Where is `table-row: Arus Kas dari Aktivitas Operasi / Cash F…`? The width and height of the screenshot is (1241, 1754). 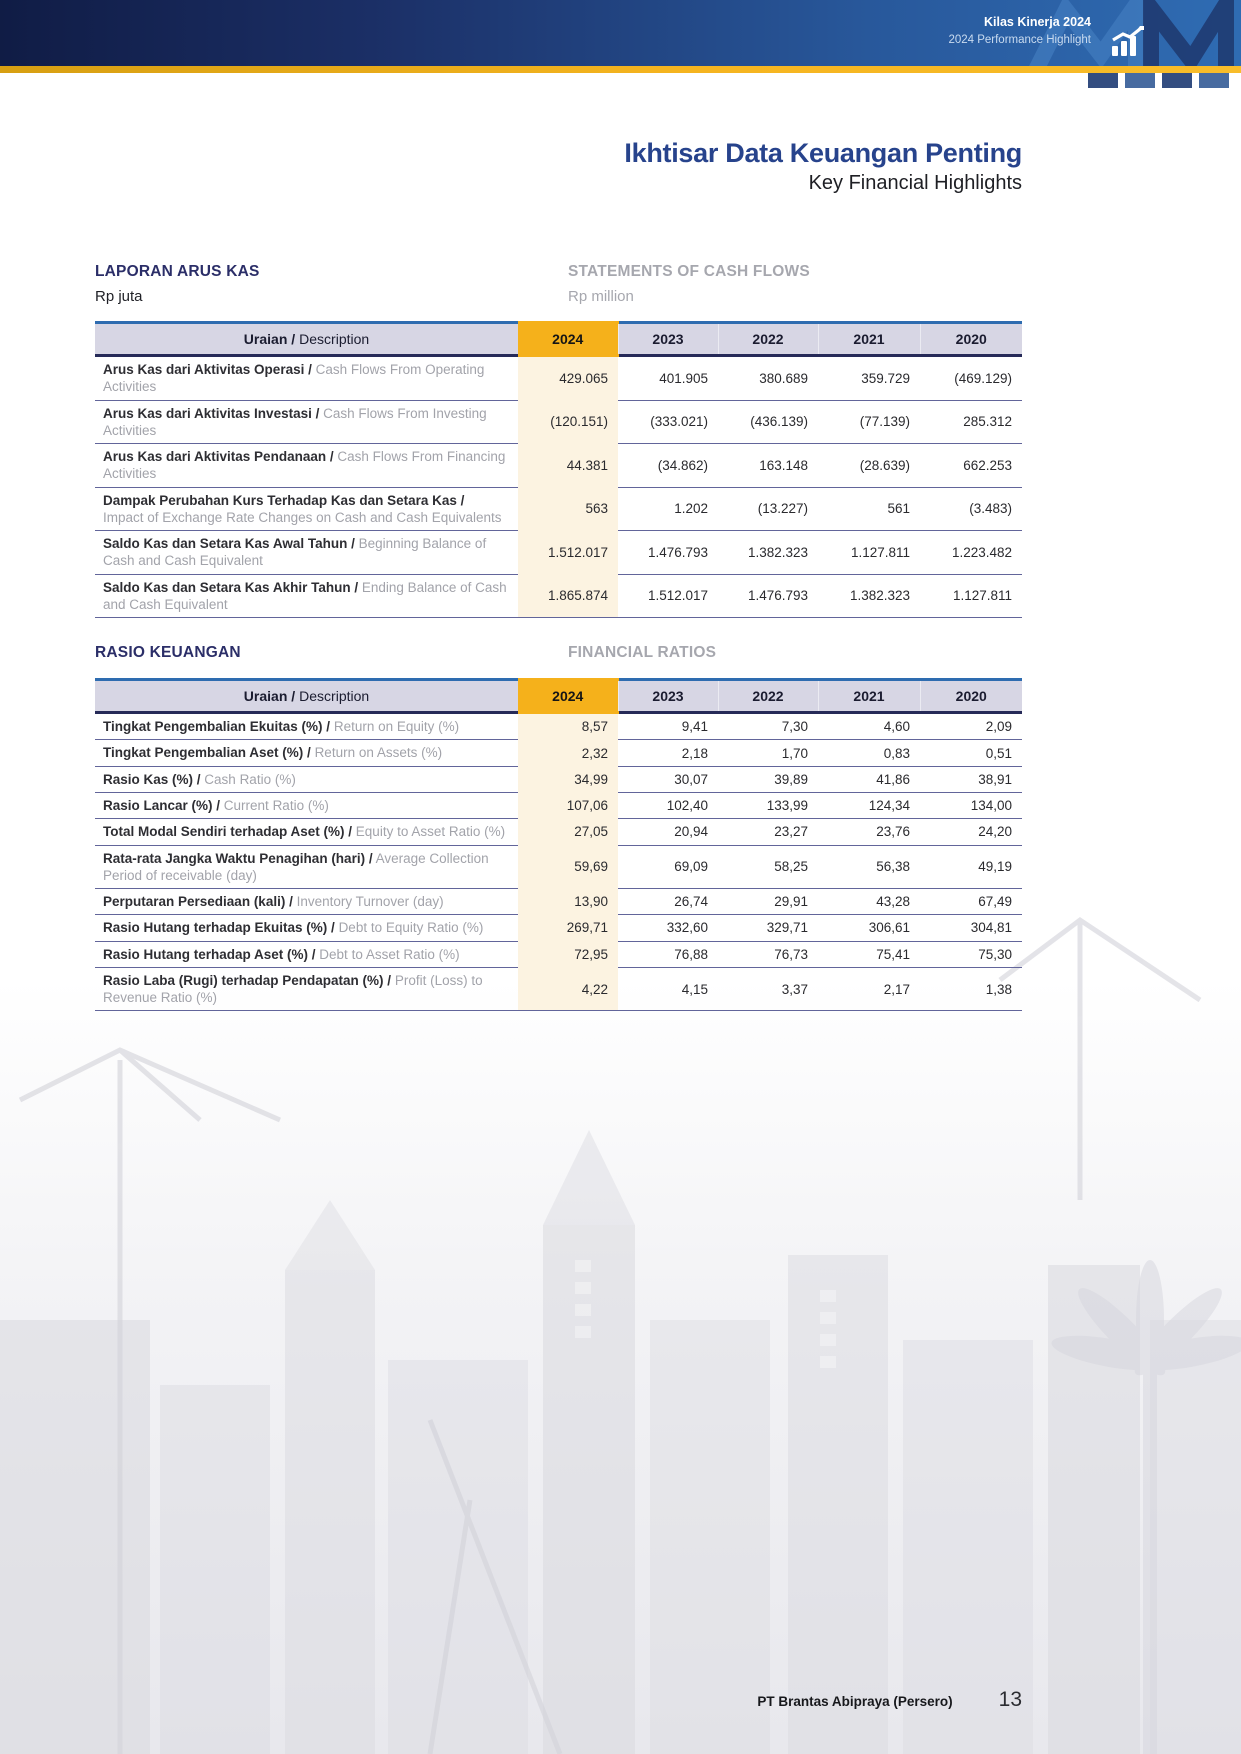
table-row: Arus Kas dari Aktivitas Operasi / Cash F… is located at coordinates (558, 378).